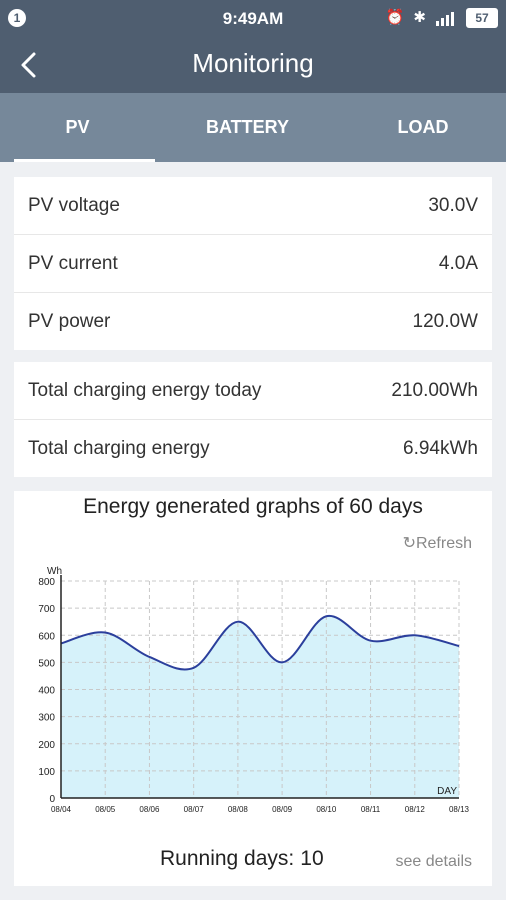  Describe the element at coordinates (260, 643) in the screenshot. I see `series-line` at that location.